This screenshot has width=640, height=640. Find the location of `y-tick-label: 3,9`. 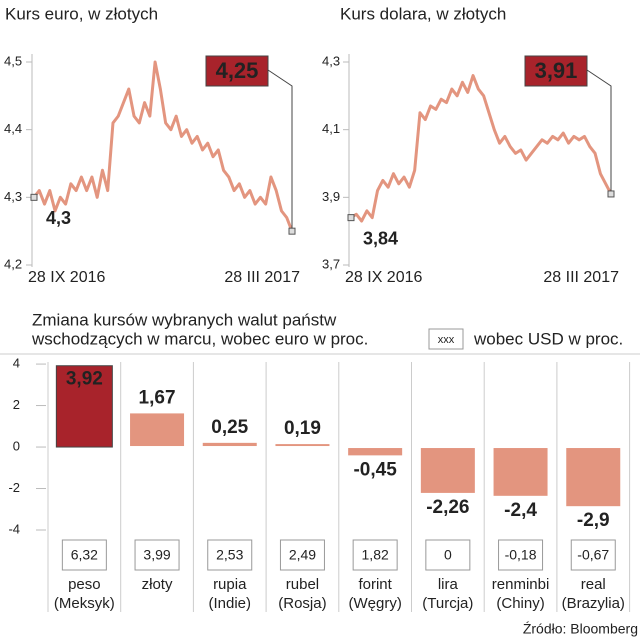

y-tick-label: 3,9 is located at coordinates (331, 196).